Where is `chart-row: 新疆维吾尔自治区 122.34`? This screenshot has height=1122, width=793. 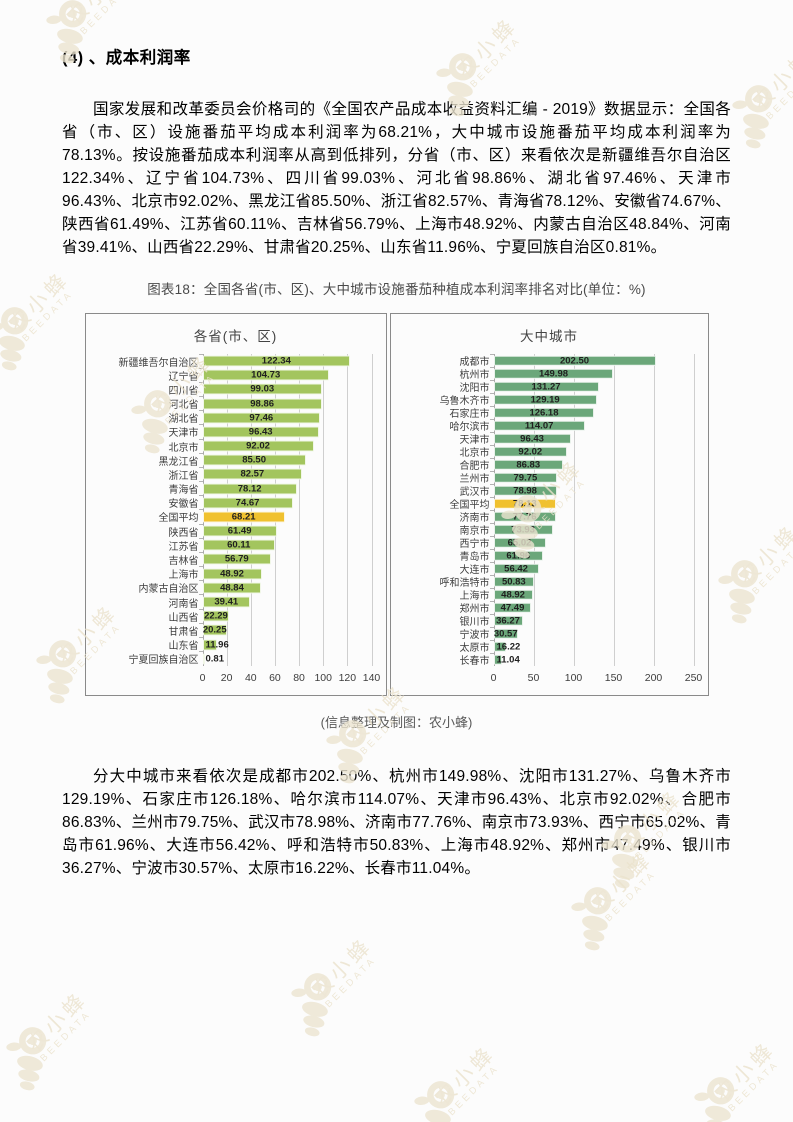 chart-row: 新疆维吾尔自治区 122.34 is located at coordinates (236, 361).